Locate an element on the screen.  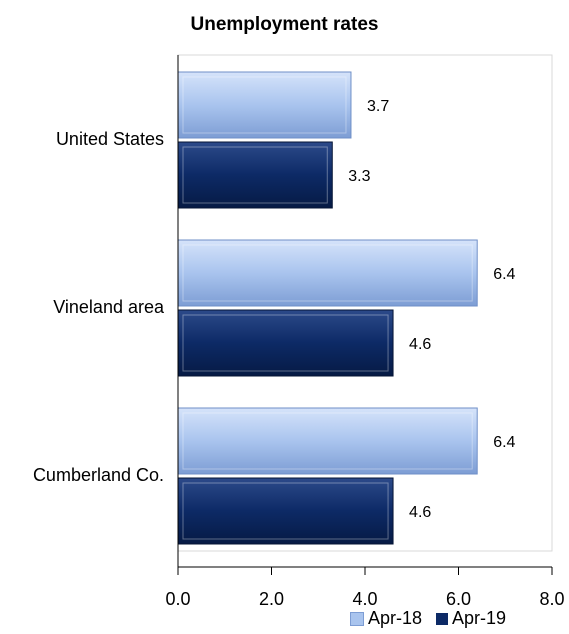
x-tick-label: 0.0 is located at coordinates (177, 599).